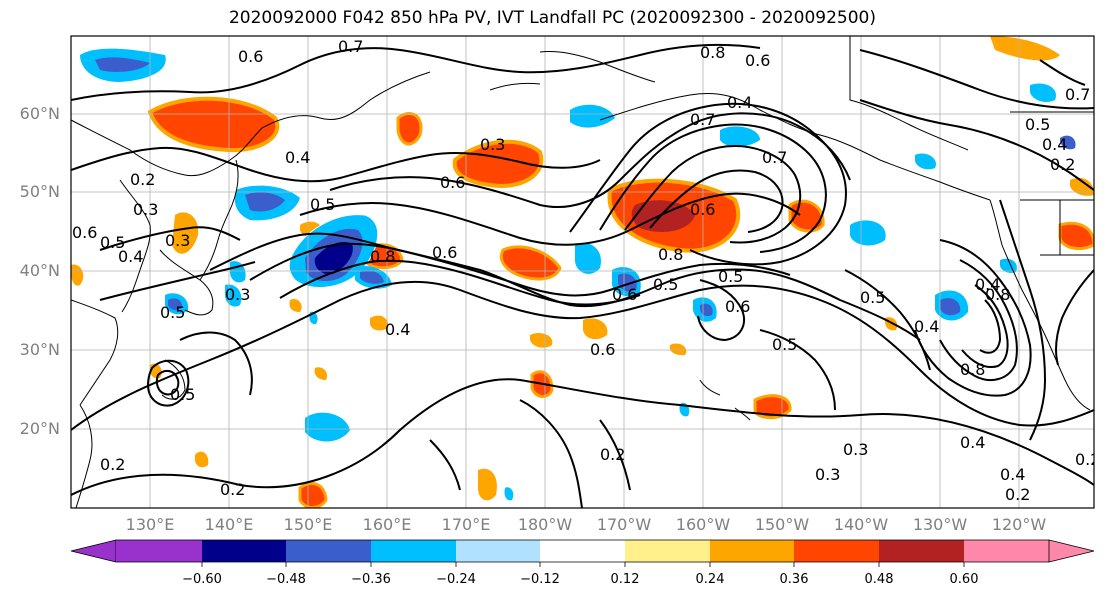  What do you see at coordinates (1071, 551) in the screenshot?
I see `colorbar-extend-high` at bounding box center [1071, 551].